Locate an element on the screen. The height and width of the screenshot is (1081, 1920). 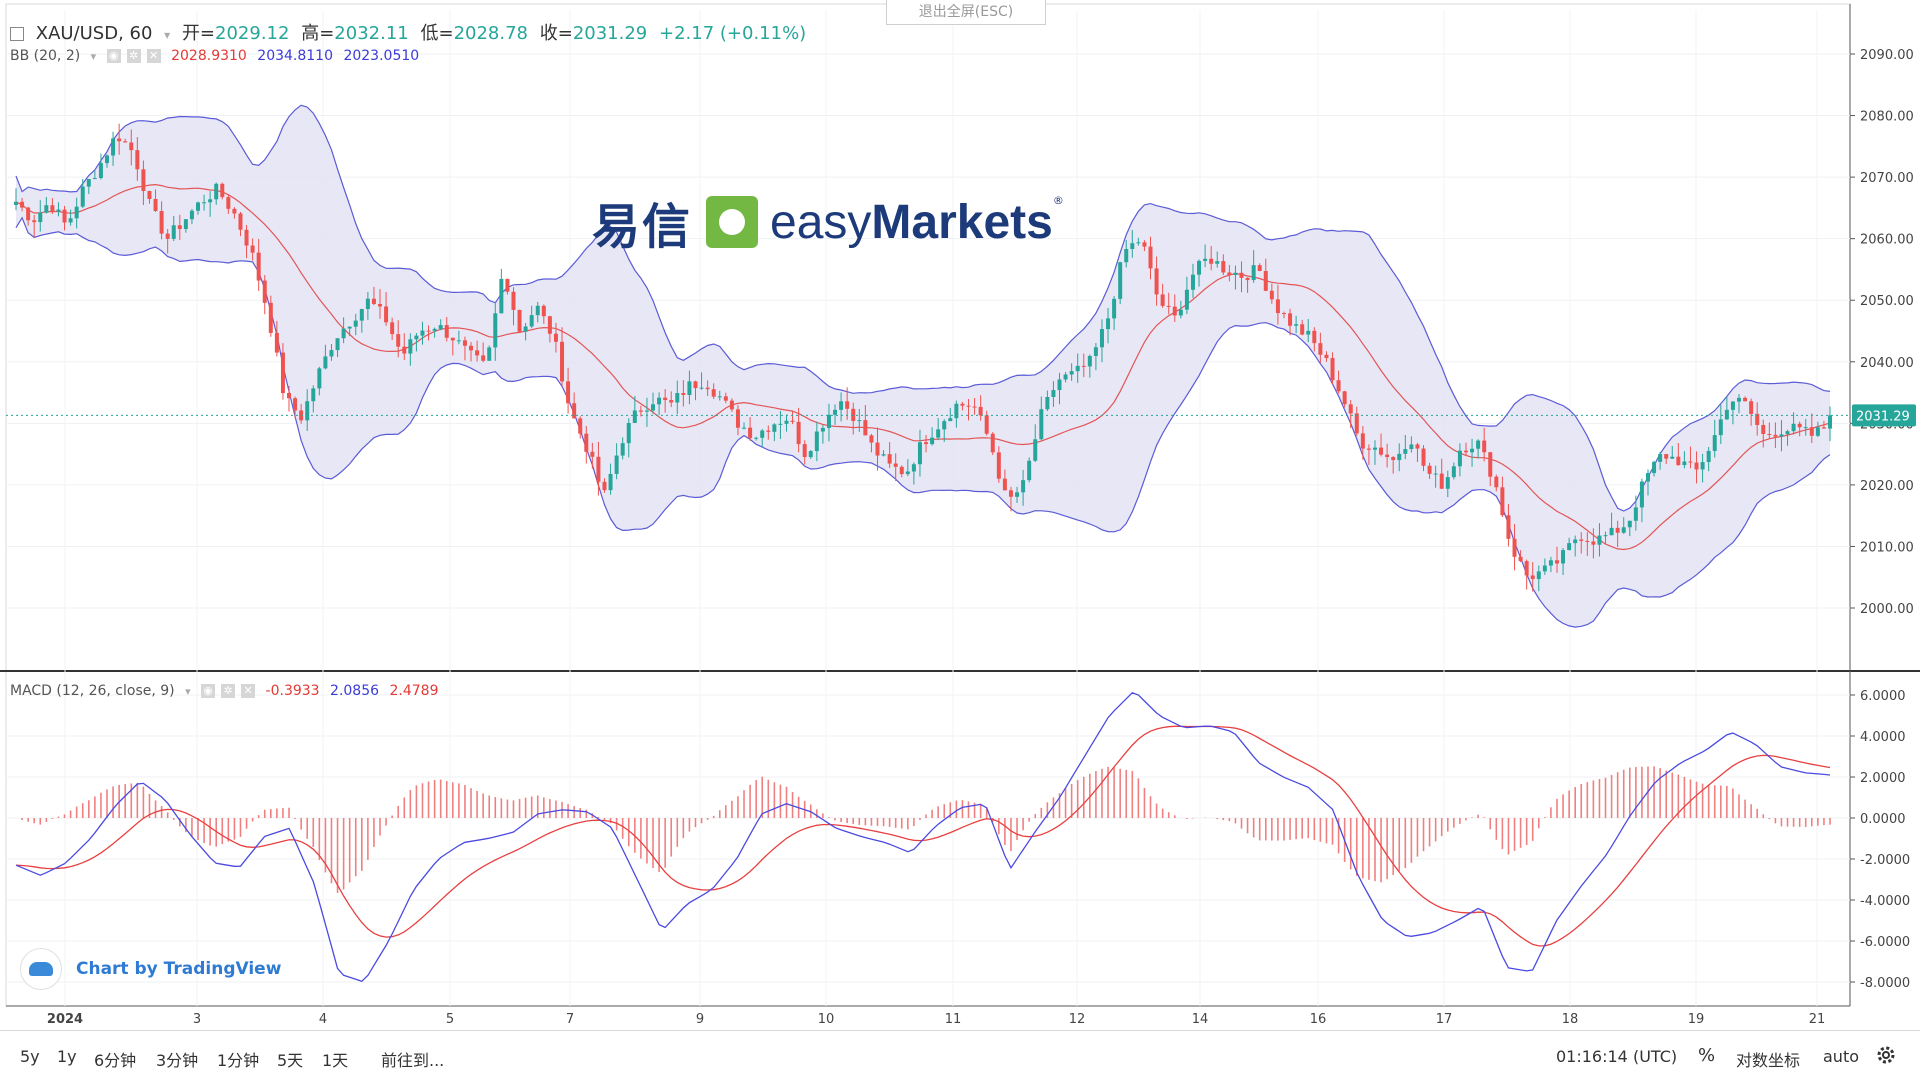
price-tick-label: 2070.00 is located at coordinates (1887, 178).